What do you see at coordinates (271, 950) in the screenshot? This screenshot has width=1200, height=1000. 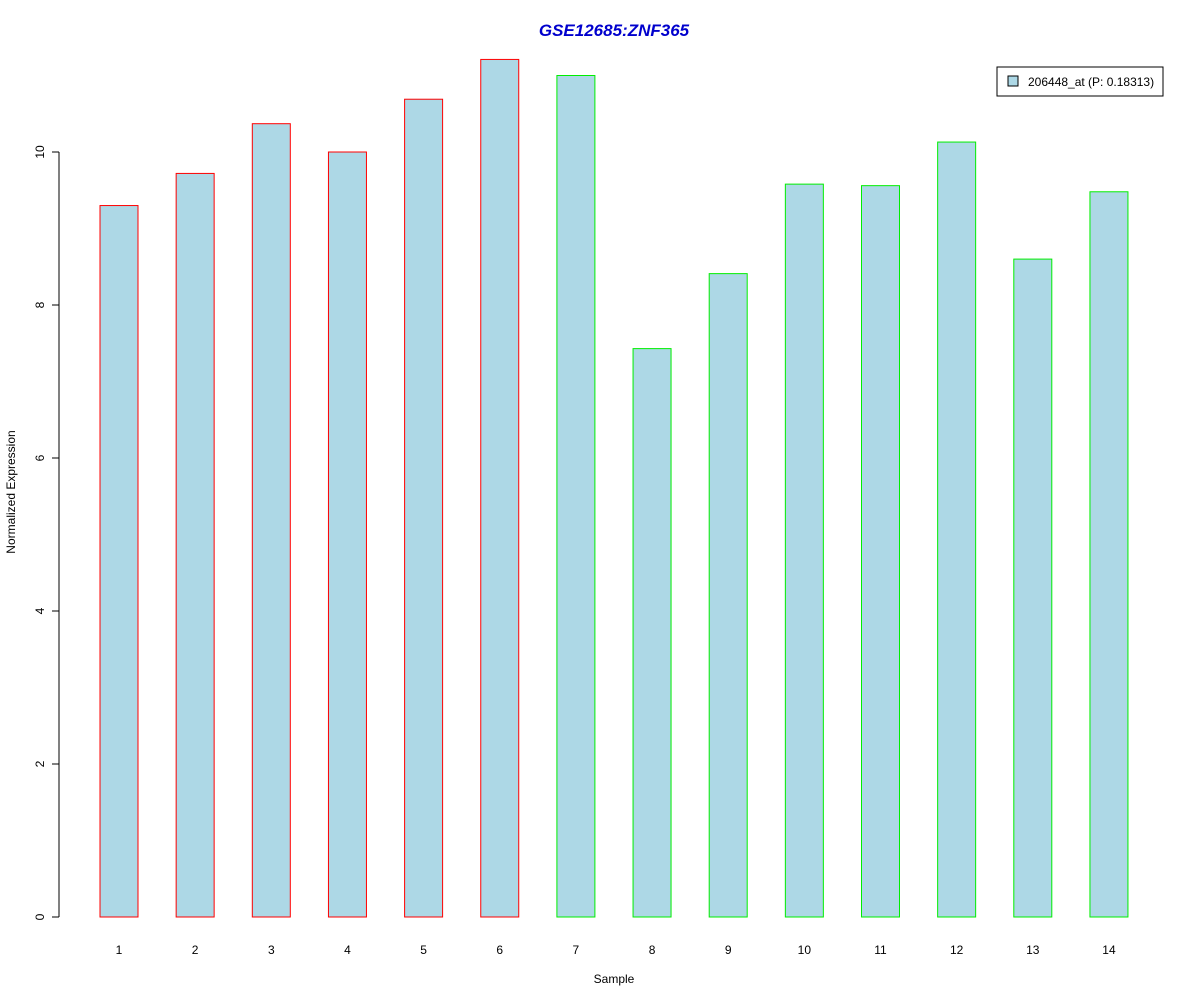 I see `x-tick-label-3: 3` at bounding box center [271, 950].